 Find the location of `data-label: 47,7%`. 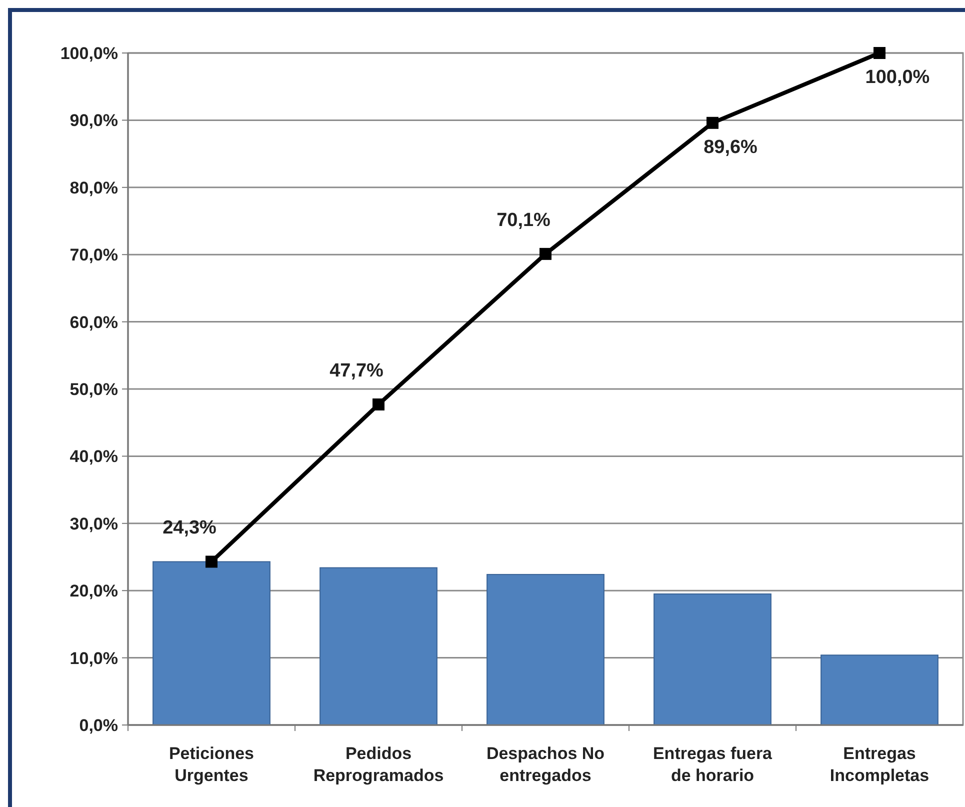

data-label: 47,7% is located at coordinates (357, 371).